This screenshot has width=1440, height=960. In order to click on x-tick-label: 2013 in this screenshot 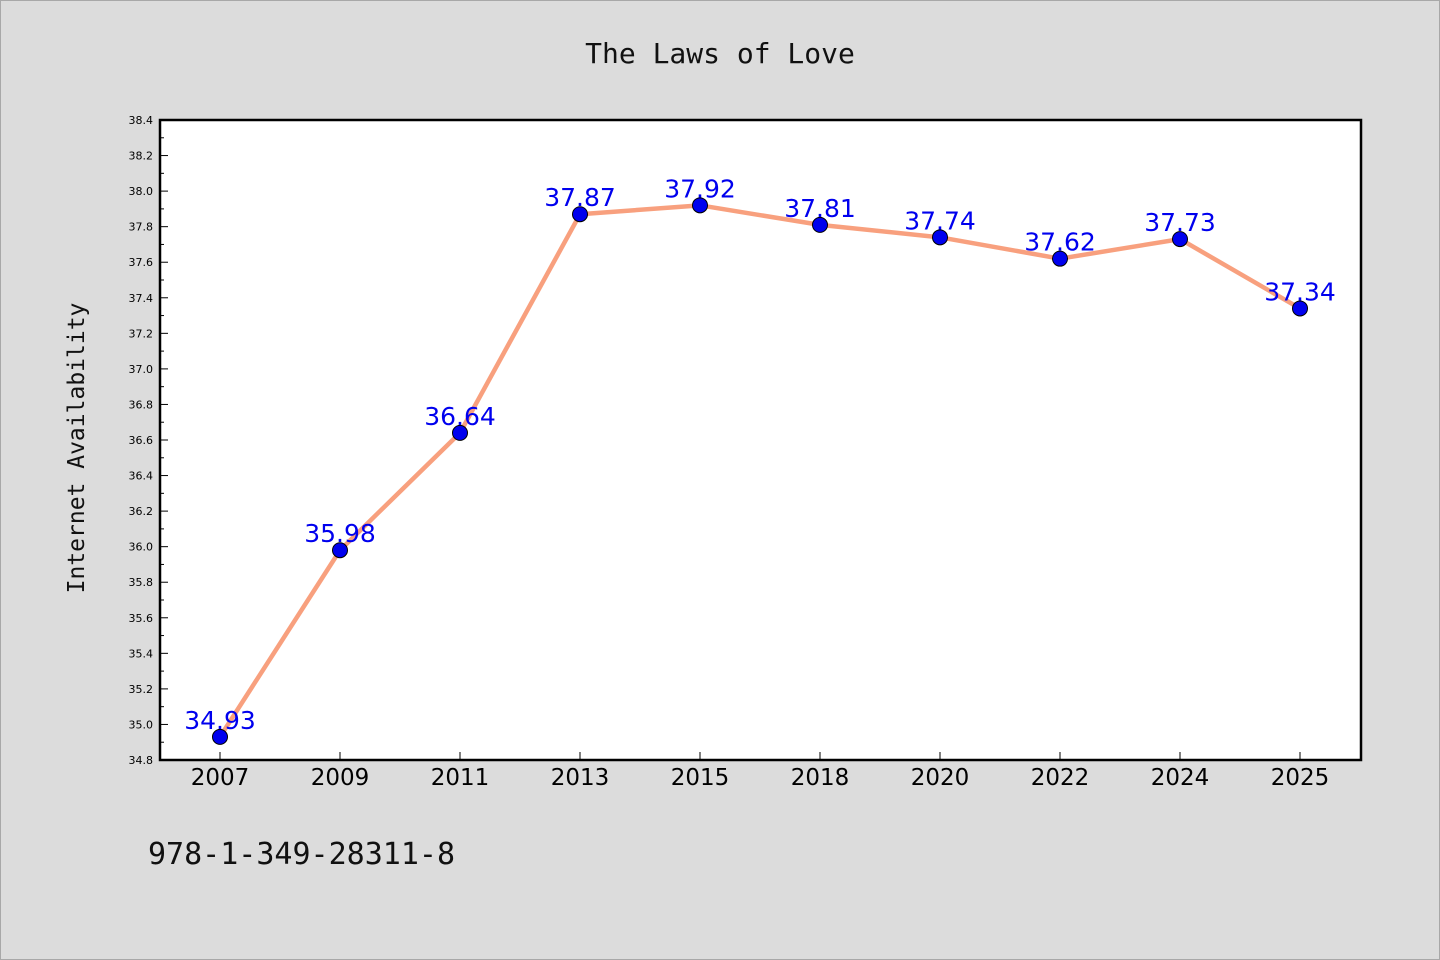, I will do `click(580, 778)`.